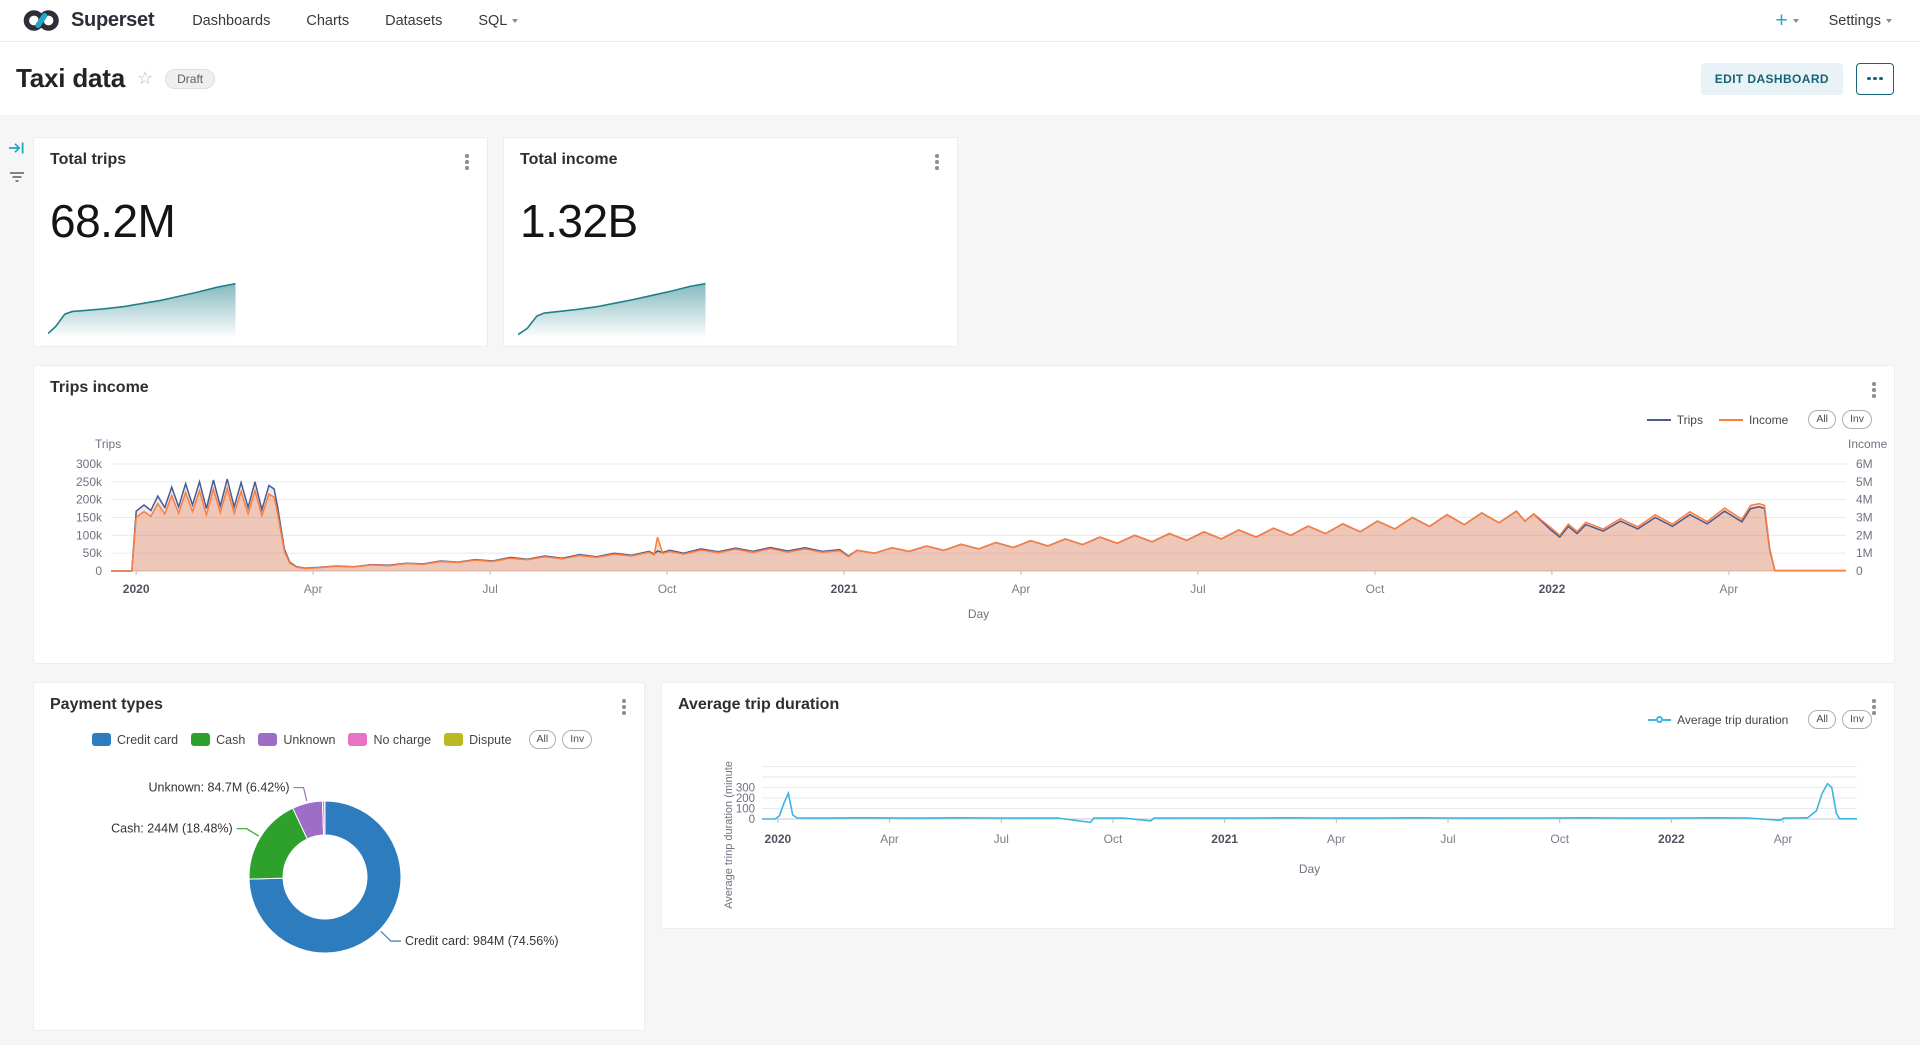 The image size is (1920, 1045). Describe the element at coordinates (268, 739) in the screenshot. I see `unknown-swatch` at that location.